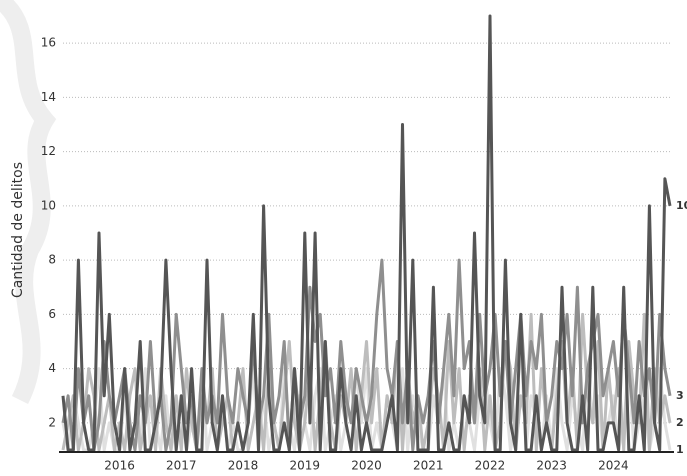  Describe the element at coordinates (680, 395) in the screenshot. I see `end-label: 3` at that location.